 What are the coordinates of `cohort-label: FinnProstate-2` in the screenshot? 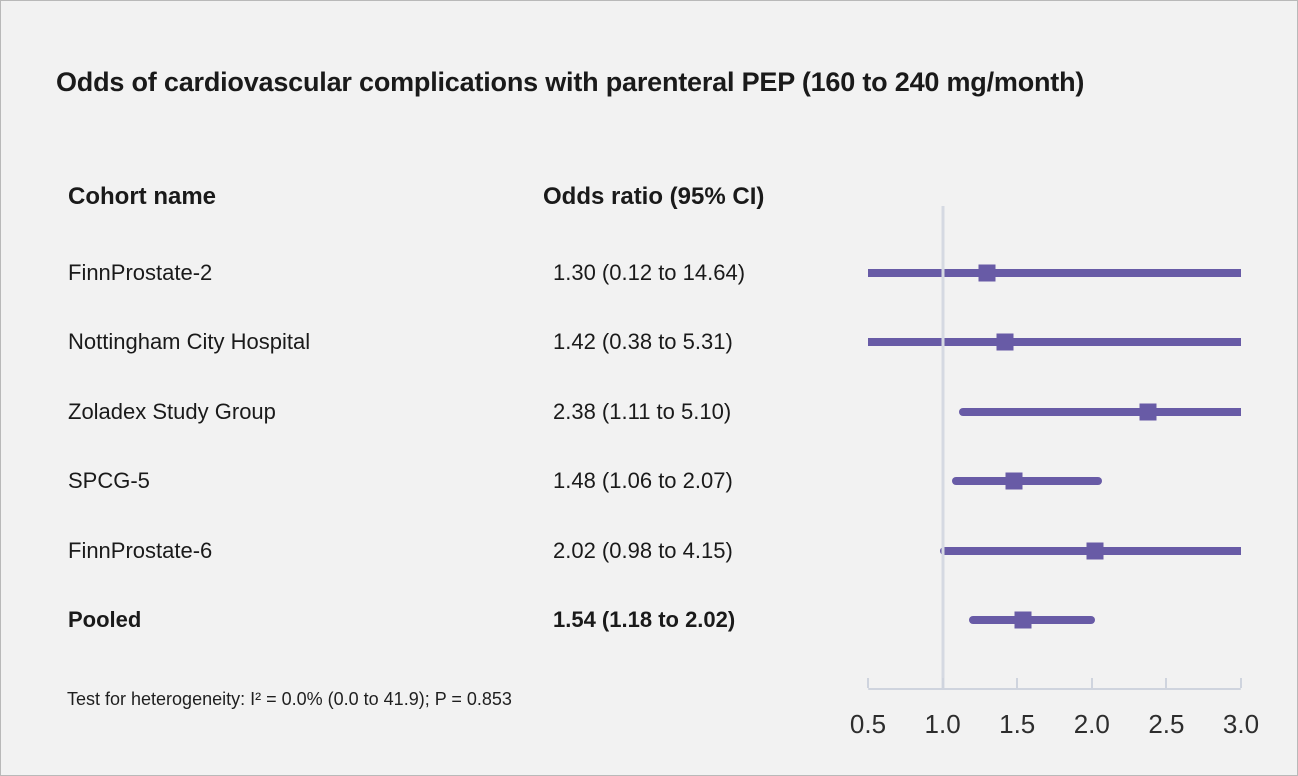 It's located at (140, 272).